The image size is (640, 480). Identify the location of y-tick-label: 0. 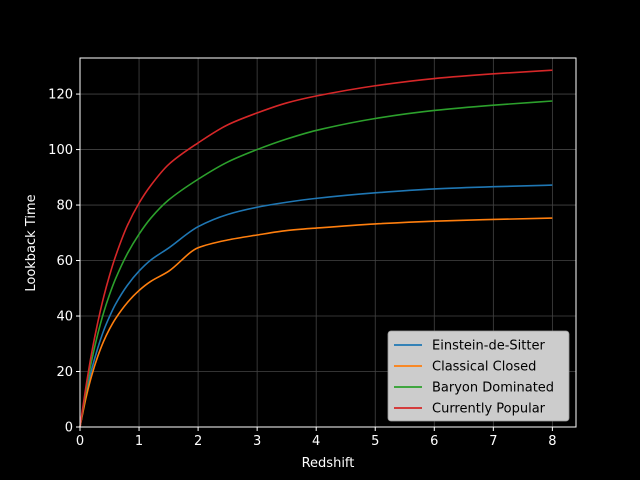
(69, 428).